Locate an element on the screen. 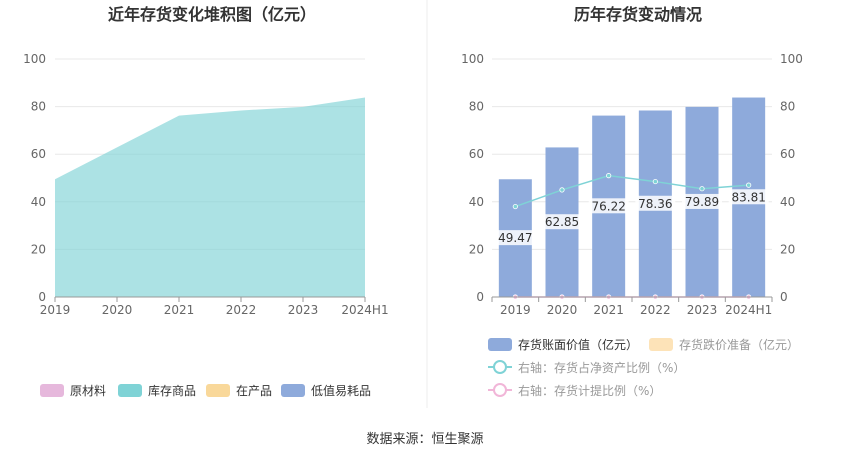  left-x-tick-label: 2022 is located at coordinates (241, 310).